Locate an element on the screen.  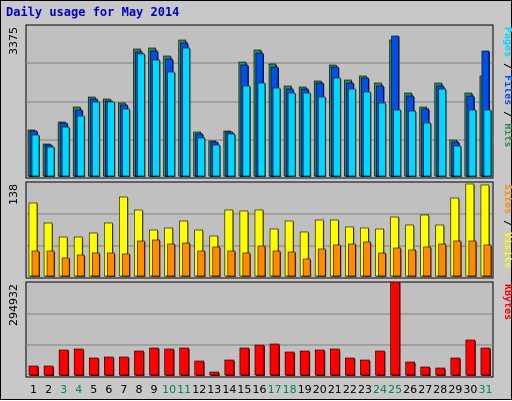
x-tick-day-13: 13 is located at coordinates (214, 389).